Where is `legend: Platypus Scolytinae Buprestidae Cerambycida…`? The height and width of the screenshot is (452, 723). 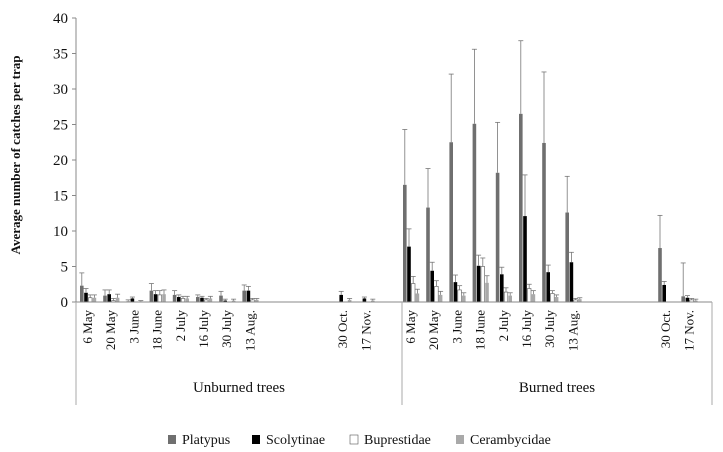
legend: Platypus Scolytinae Buprestidae Cerambycida… is located at coordinates (359, 440).